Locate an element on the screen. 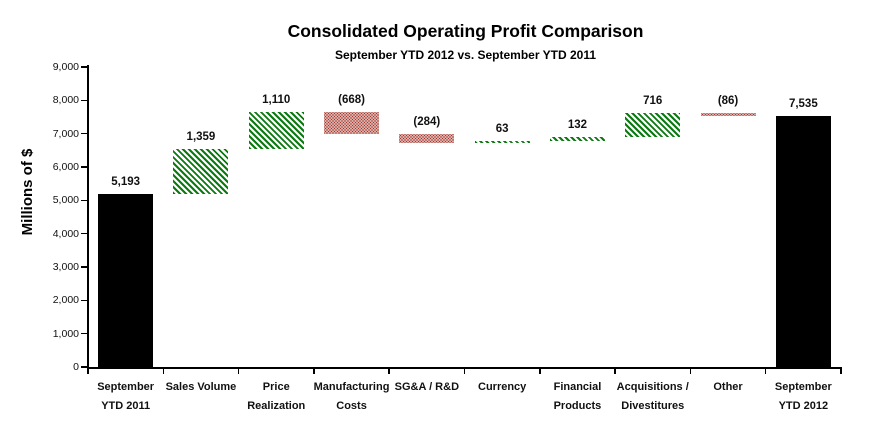 The height and width of the screenshot is (445, 877). bar-financial-products is located at coordinates (577, 139).